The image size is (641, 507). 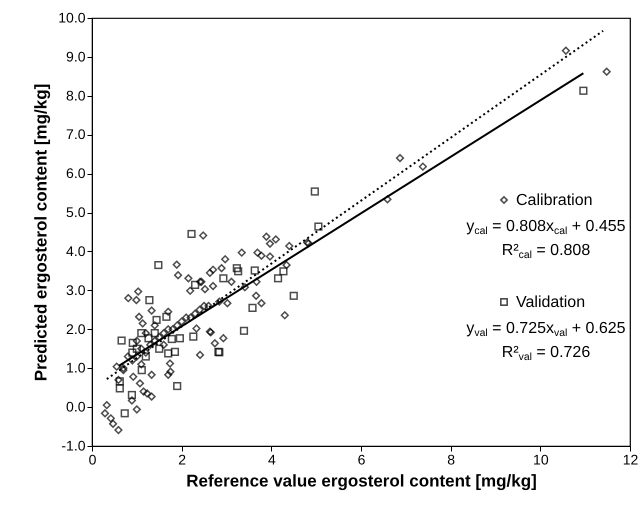 What do you see at coordinates (630, 460) in the screenshot?
I see `x-tick-label: 12` at bounding box center [630, 460].